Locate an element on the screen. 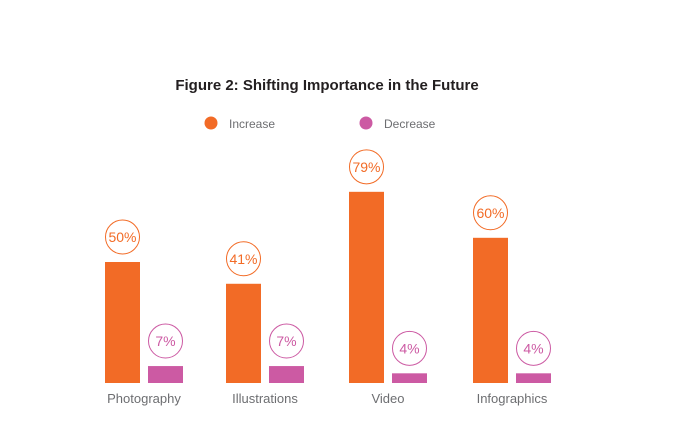 The height and width of the screenshot is (422, 684). data-label-increase-infographics: 60% is located at coordinates (490, 213).